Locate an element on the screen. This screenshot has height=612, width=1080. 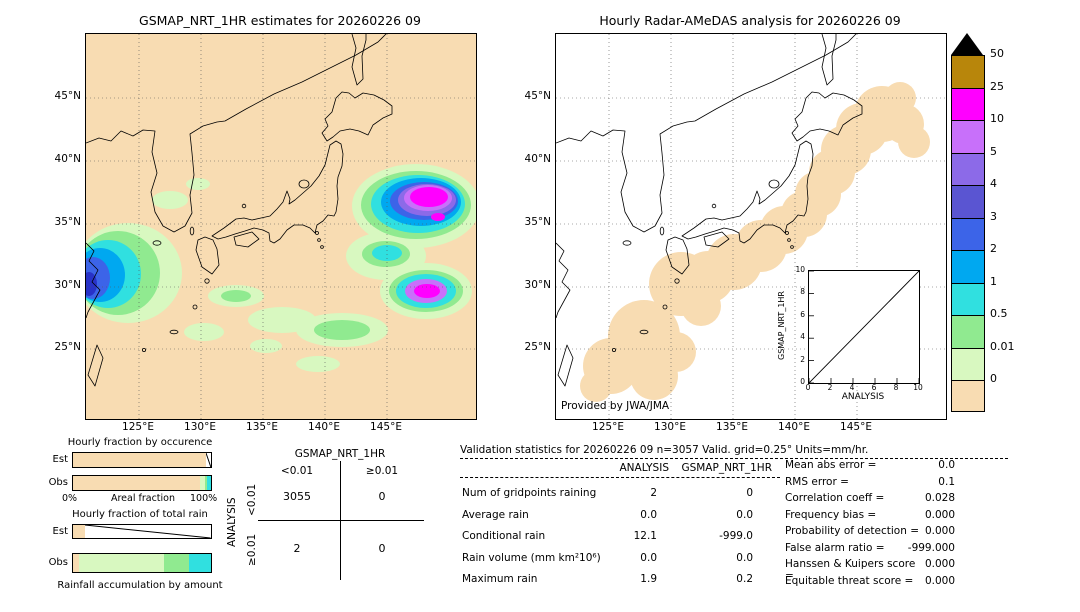
amedas-lat-tick: 40°N is located at coordinates (537, 159).